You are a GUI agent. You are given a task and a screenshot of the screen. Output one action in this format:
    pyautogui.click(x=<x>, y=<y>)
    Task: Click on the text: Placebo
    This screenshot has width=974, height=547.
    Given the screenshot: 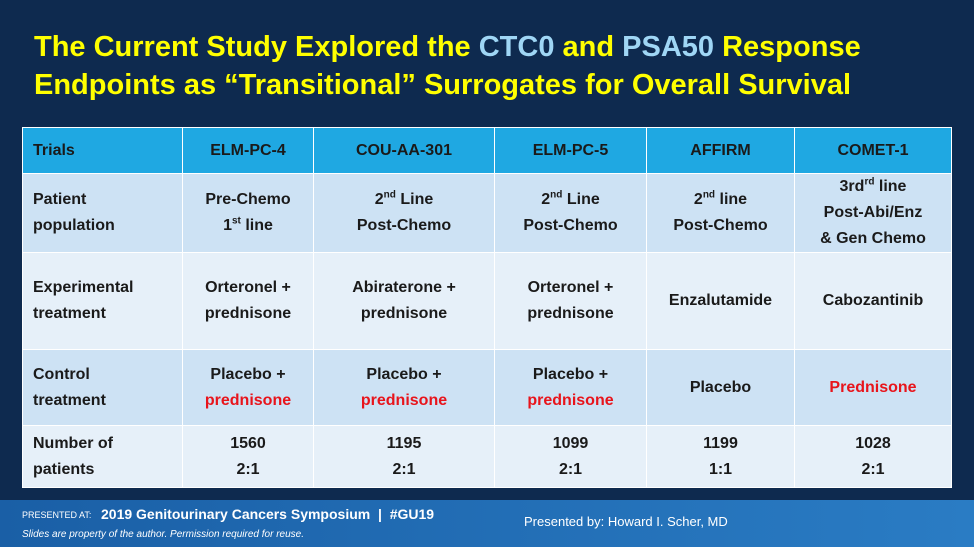 What is the action you would take?
    pyautogui.click(x=720, y=387)
    